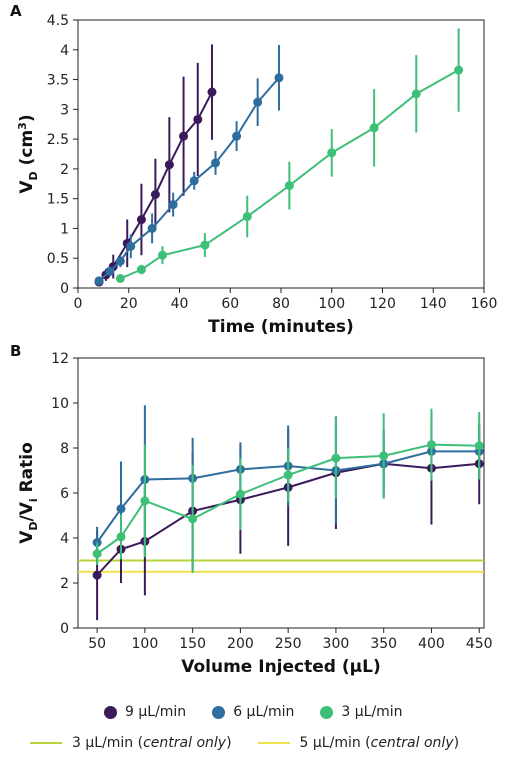  I want to click on legend-label-central-5-italic: central only, so click(412, 743).